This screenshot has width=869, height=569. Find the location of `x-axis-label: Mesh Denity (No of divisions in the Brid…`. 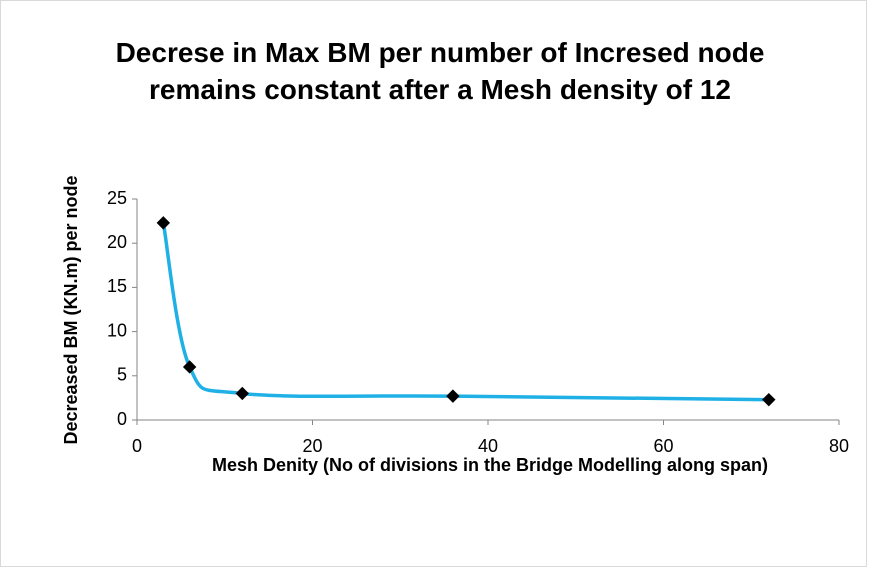

x-axis-label: Mesh Denity (No of divisions in the Brid… is located at coordinates (490, 465).